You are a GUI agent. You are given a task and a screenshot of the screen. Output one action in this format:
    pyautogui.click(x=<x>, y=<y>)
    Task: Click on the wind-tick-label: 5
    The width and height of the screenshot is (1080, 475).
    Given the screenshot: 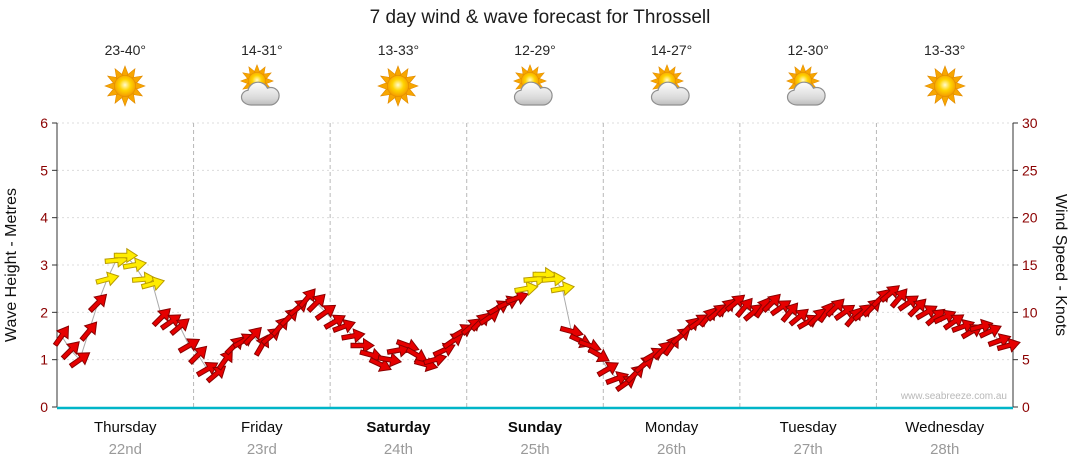 What is the action you would take?
    pyautogui.click(x=1026, y=360)
    